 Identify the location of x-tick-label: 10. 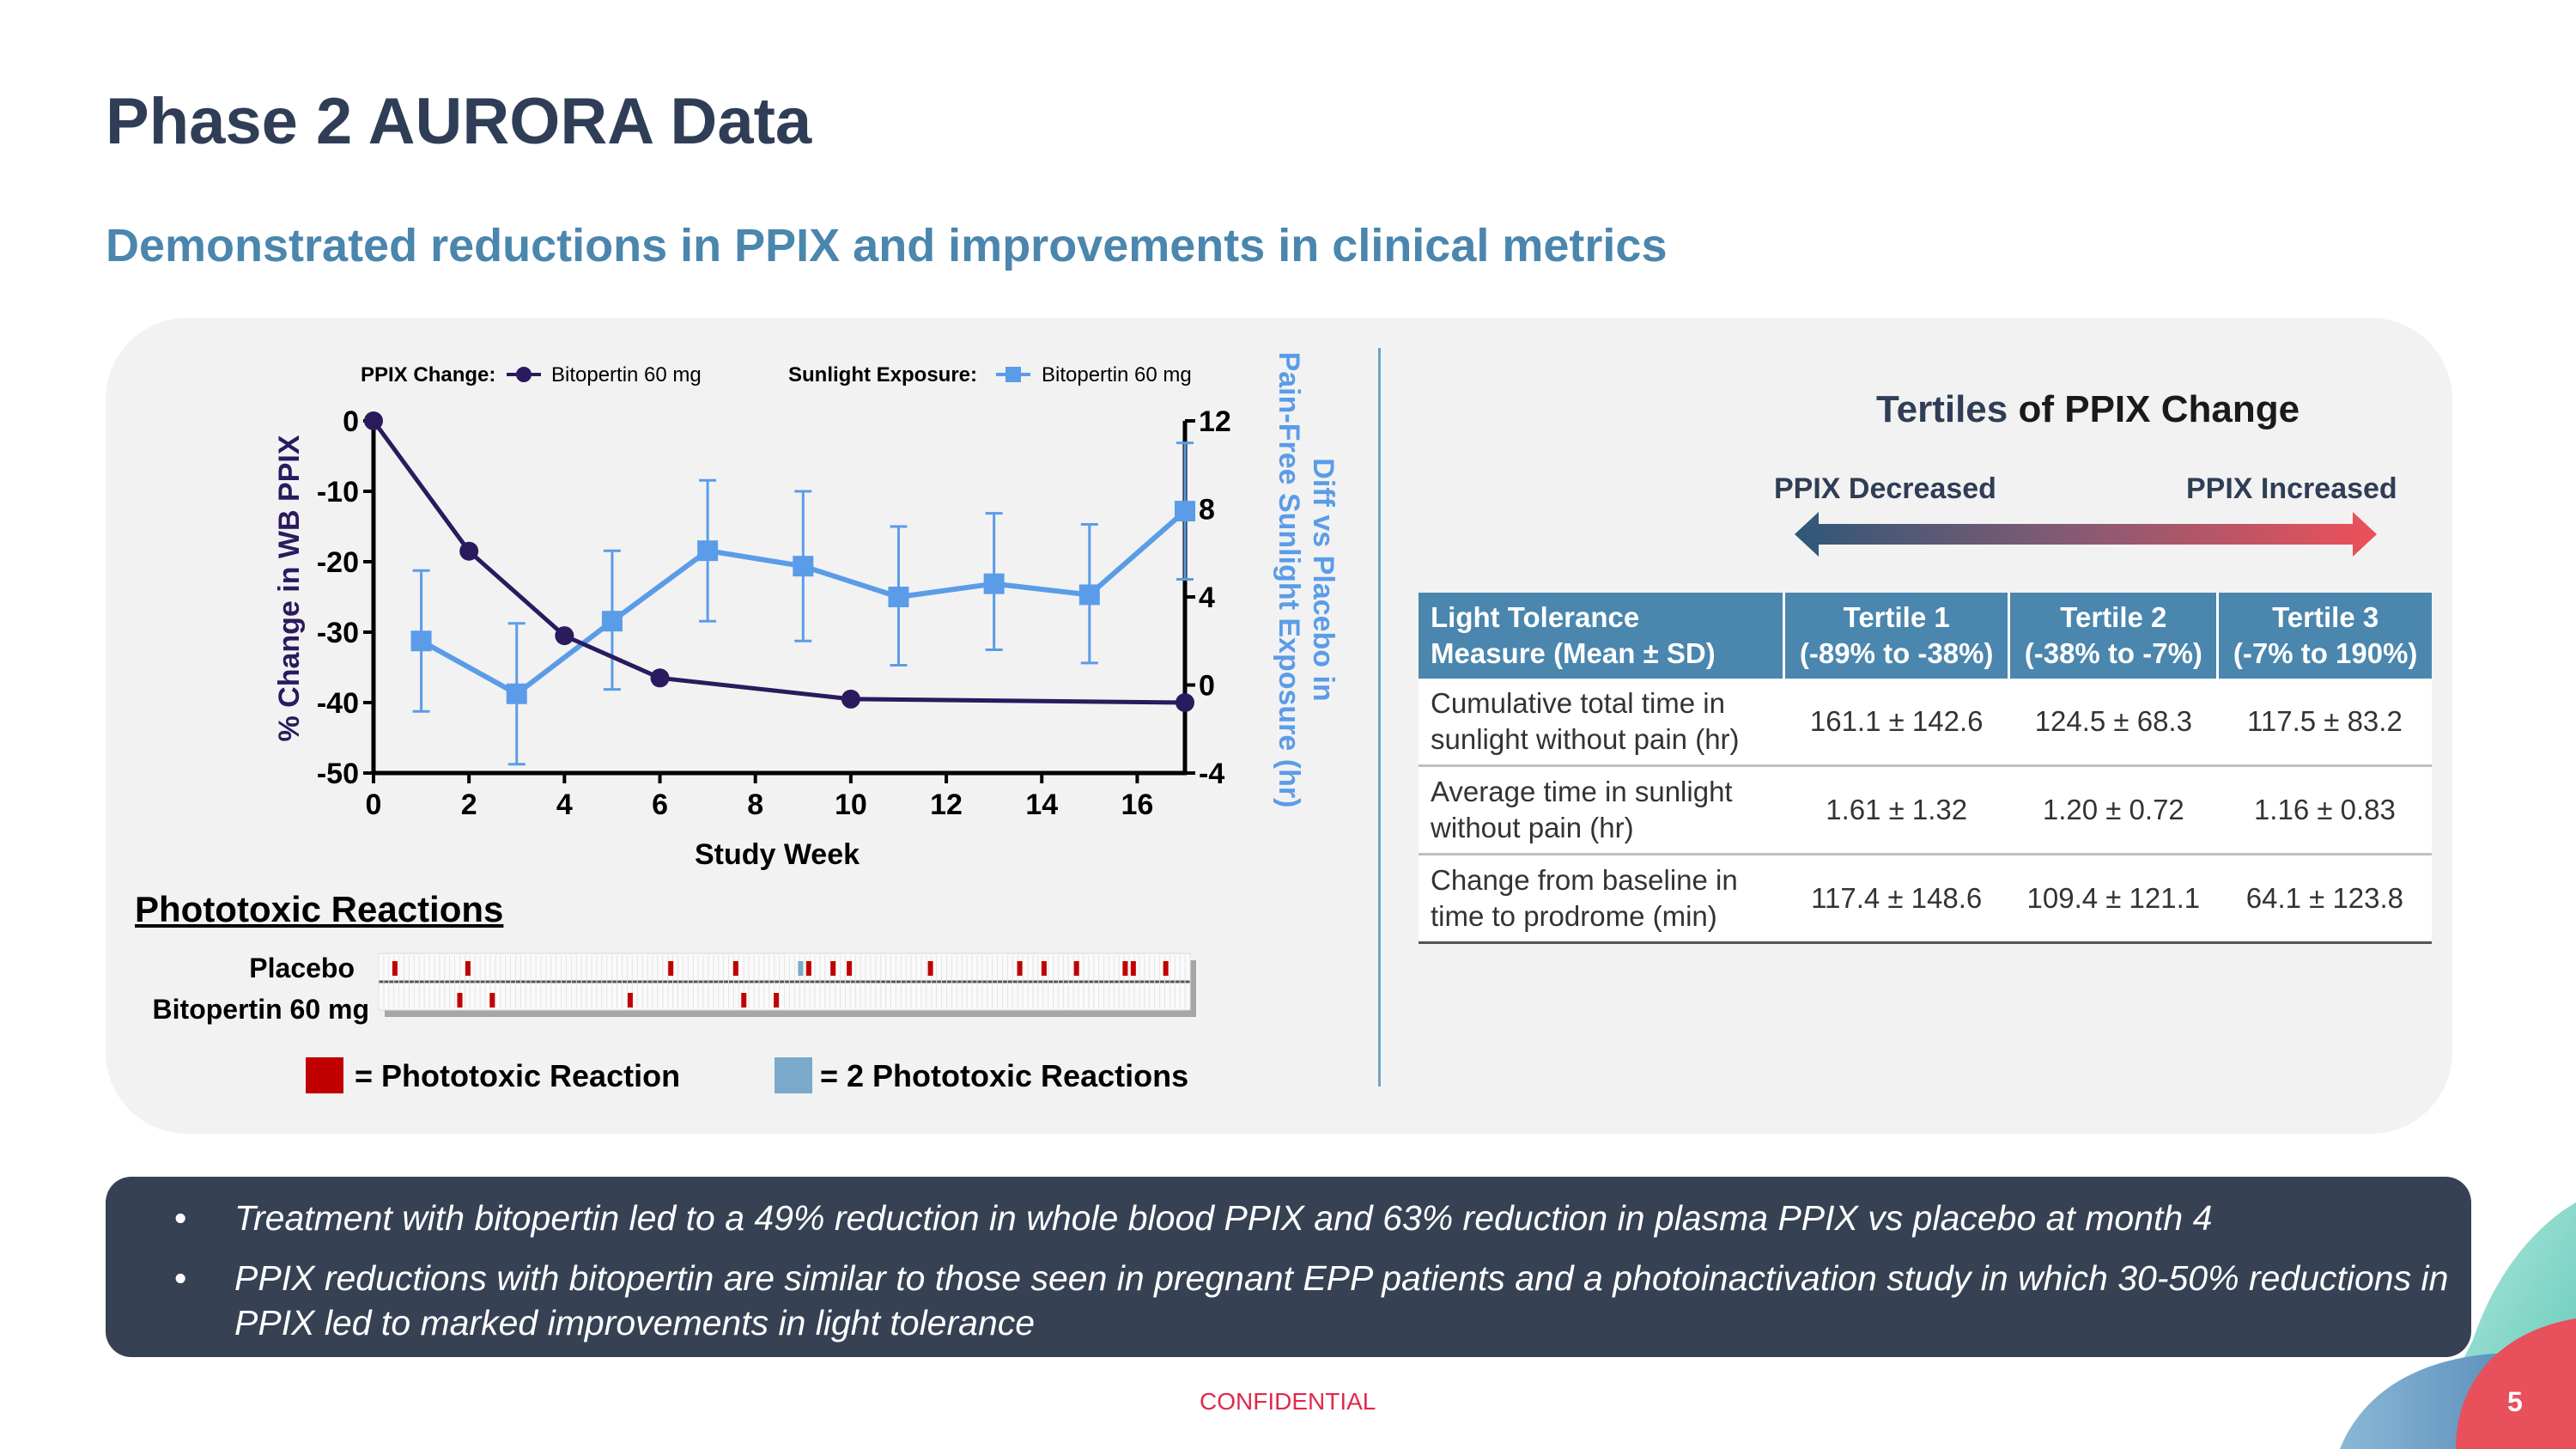
(851, 804).